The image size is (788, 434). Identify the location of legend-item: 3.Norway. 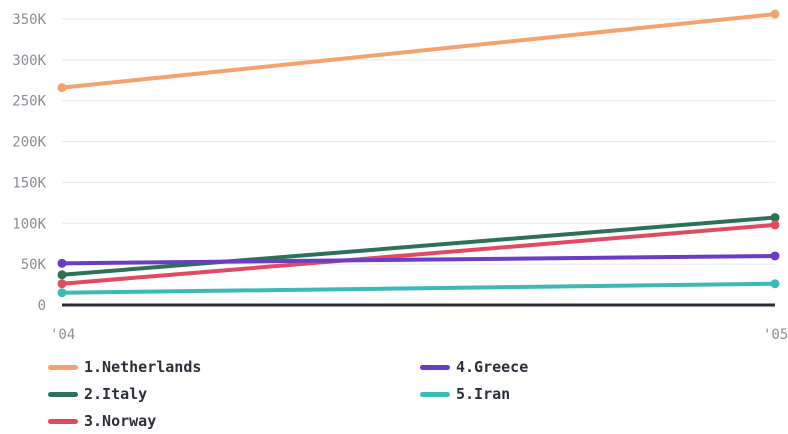
(102, 421).